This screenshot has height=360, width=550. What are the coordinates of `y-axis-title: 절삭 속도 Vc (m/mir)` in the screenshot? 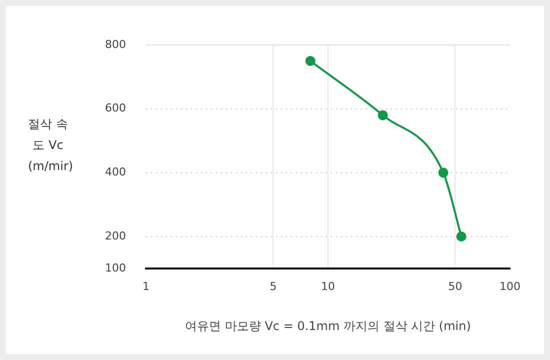 It's located at (51, 145).